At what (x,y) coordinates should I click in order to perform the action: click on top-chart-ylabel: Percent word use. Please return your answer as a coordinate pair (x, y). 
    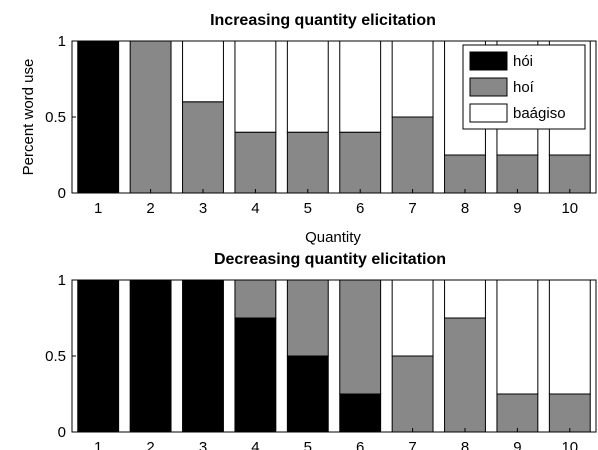
    Looking at the image, I should click on (28, 117).